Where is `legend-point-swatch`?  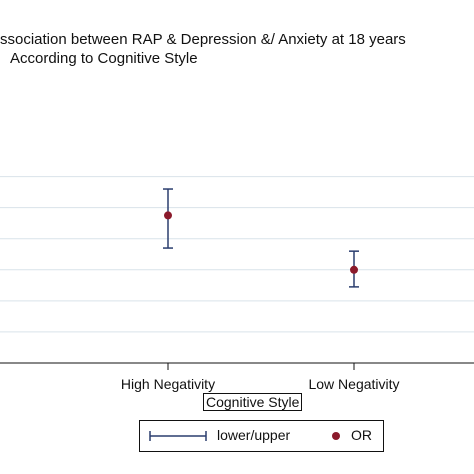
legend-point-swatch is located at coordinates (336, 436).